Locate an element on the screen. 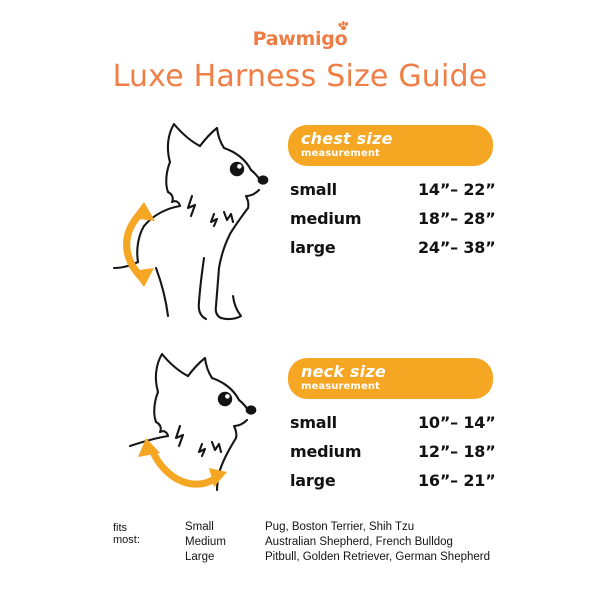 Image resolution: width=600 pixels, height=600 pixels. chest-size-heading: chest size is located at coordinates (347, 138).